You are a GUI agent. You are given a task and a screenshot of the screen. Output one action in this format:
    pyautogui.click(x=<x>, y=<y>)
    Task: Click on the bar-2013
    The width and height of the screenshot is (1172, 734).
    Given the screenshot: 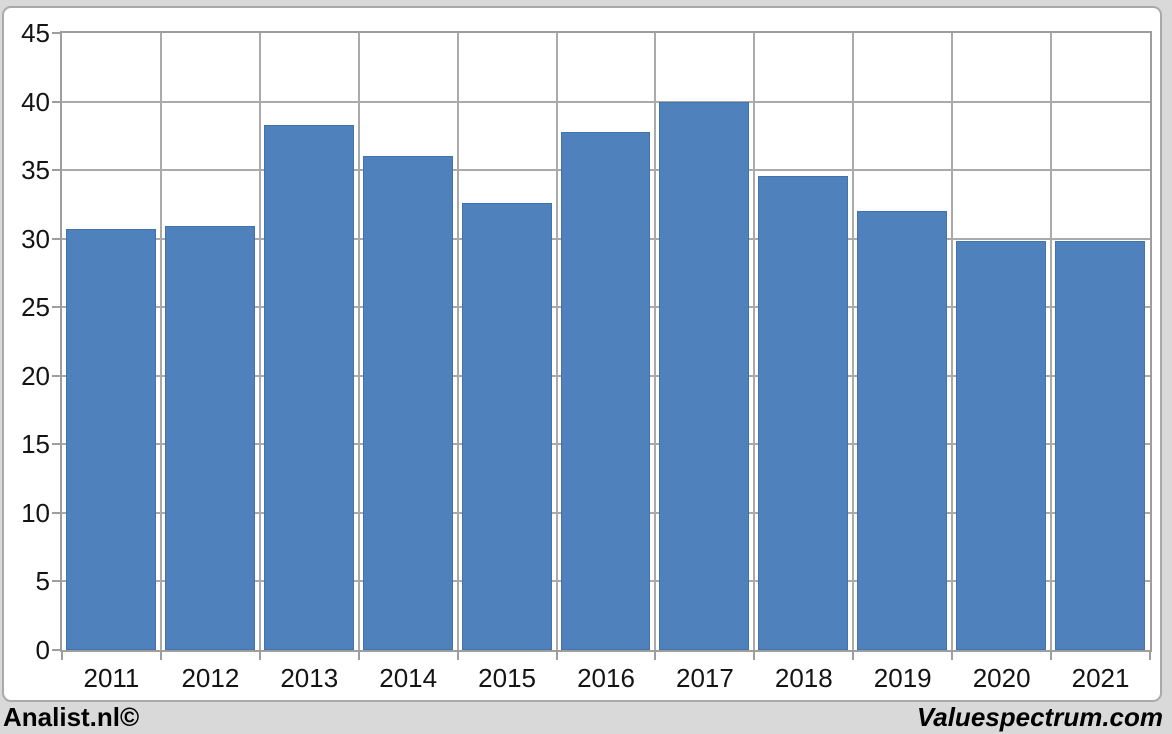 What is the action you would take?
    pyautogui.click(x=308, y=387)
    